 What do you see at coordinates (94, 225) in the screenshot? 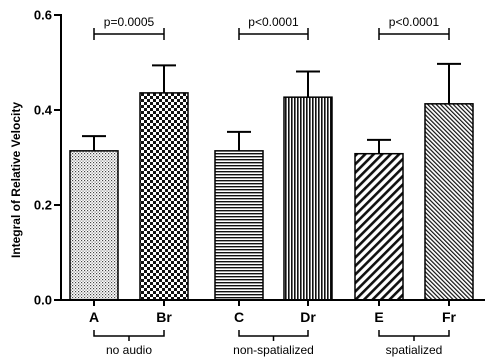
I see `bar-a` at bounding box center [94, 225].